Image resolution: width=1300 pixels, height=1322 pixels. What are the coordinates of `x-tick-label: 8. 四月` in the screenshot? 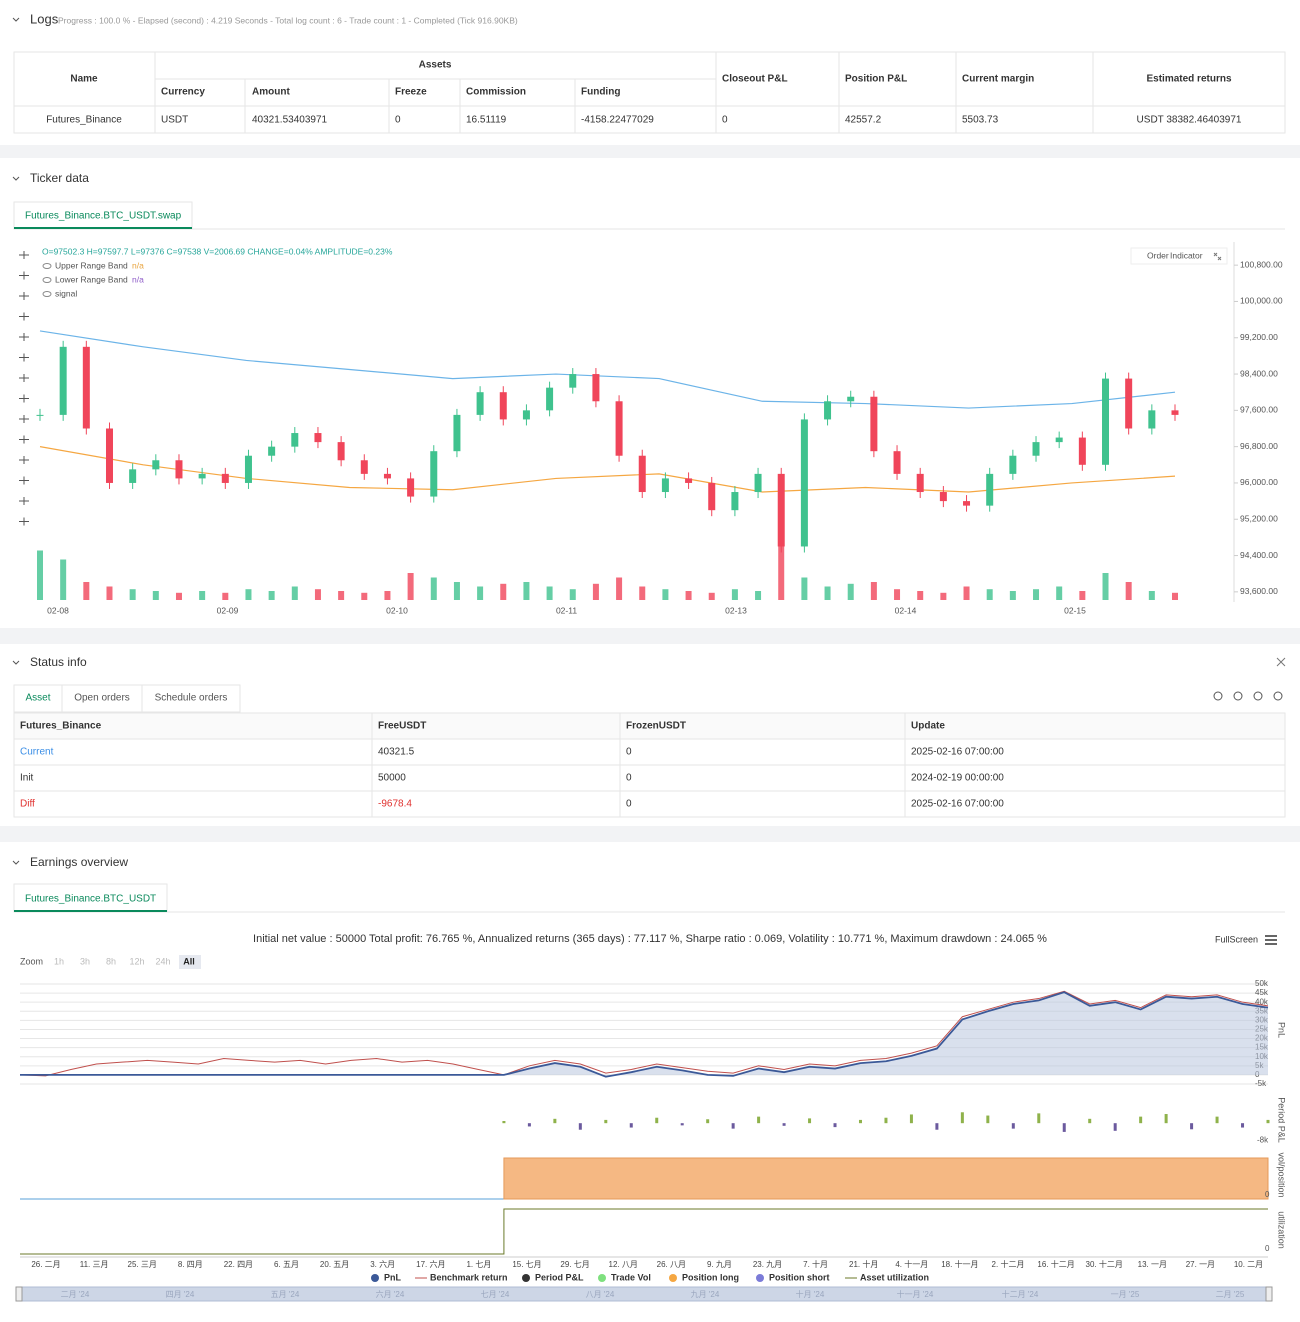 It's located at (190, 1264).